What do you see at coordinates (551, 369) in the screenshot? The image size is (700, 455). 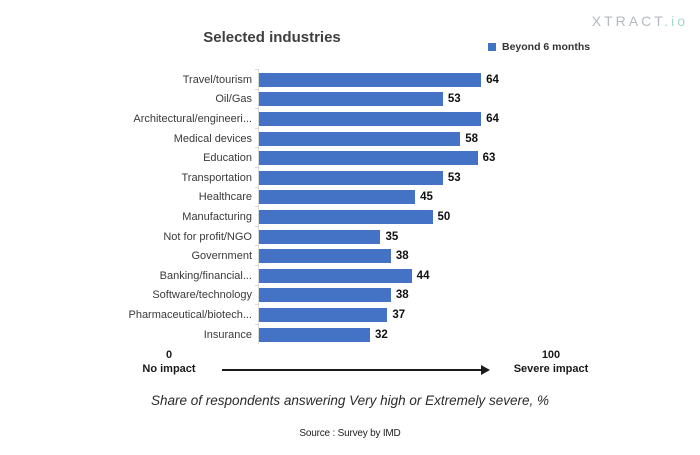 I see `axis-max-label: Severe impact` at bounding box center [551, 369].